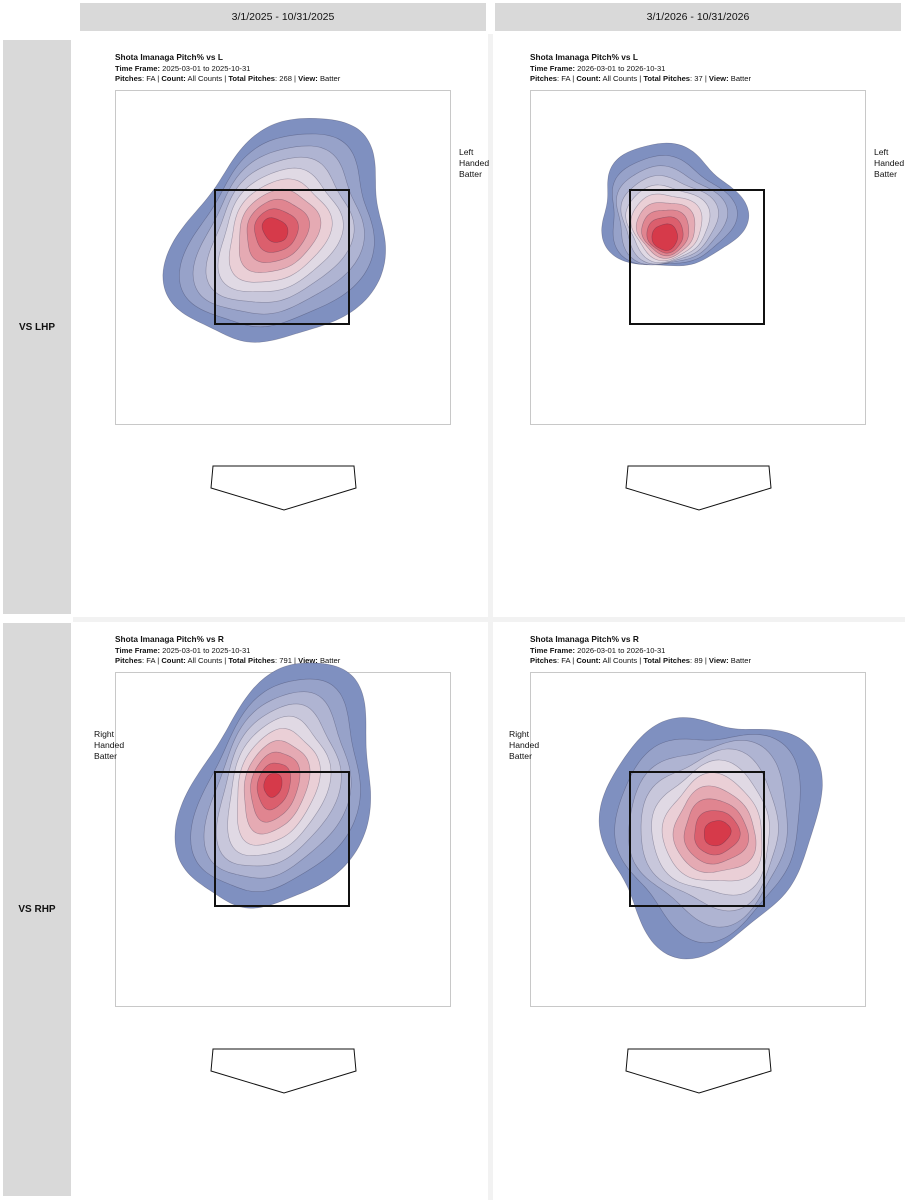  What do you see at coordinates (285, 78) in the screenshot?
I see `total-pitches-value: 268` at bounding box center [285, 78].